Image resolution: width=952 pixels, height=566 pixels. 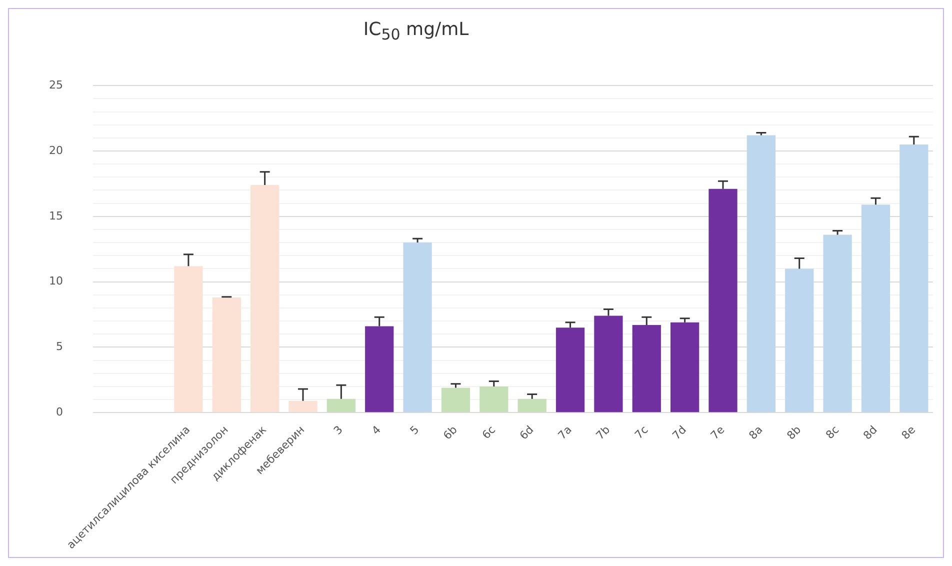 I want to click on x-tick-label: 6d, so click(x=526, y=432).